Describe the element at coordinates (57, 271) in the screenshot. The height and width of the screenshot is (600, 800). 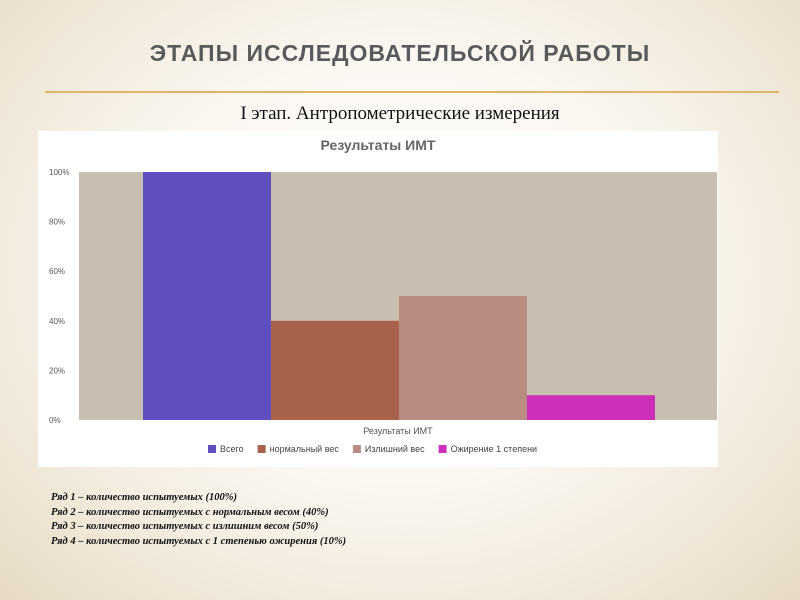
I see `y-tick-label: 60%` at that location.